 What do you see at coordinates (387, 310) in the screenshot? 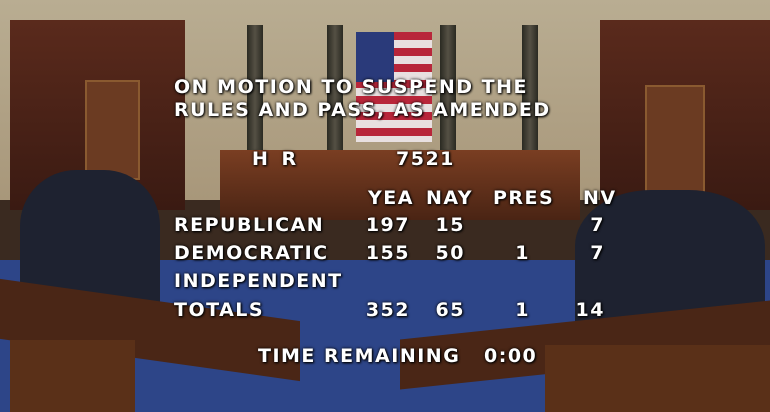
I see `yea-count: 352` at bounding box center [387, 310].